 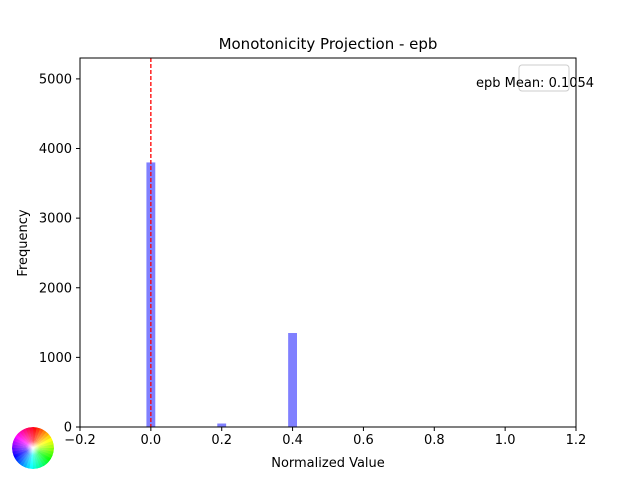 What do you see at coordinates (576, 440) in the screenshot?
I see `x-tick-label: 1.2` at bounding box center [576, 440].